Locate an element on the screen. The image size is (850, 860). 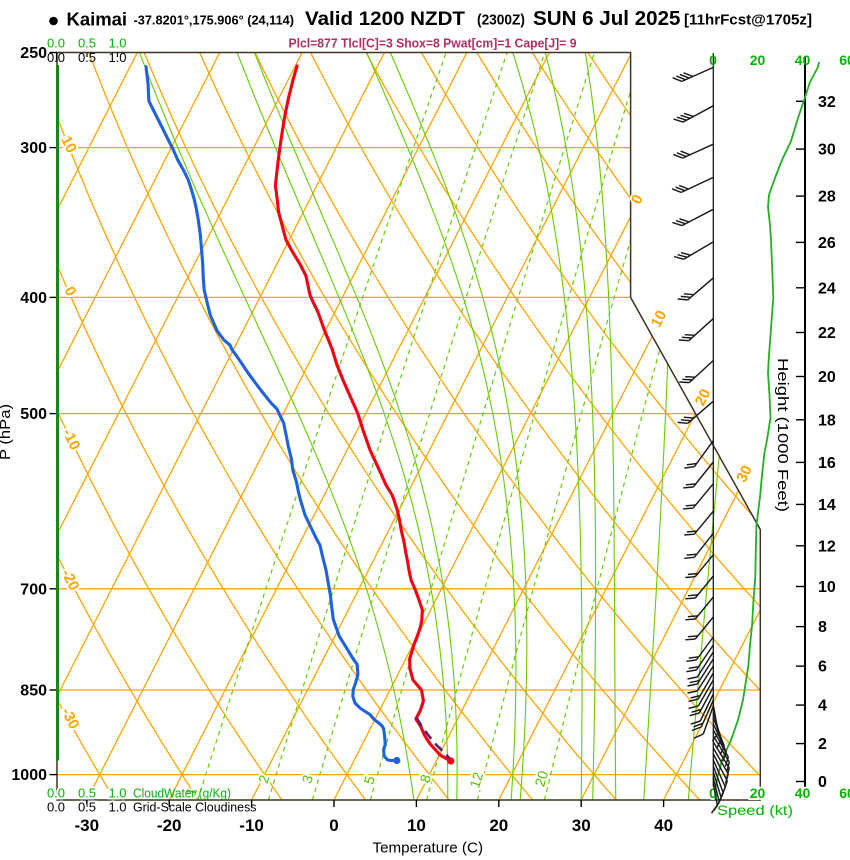
svg-text: CloudWater (g/Kg) is located at coordinates (182, 793).